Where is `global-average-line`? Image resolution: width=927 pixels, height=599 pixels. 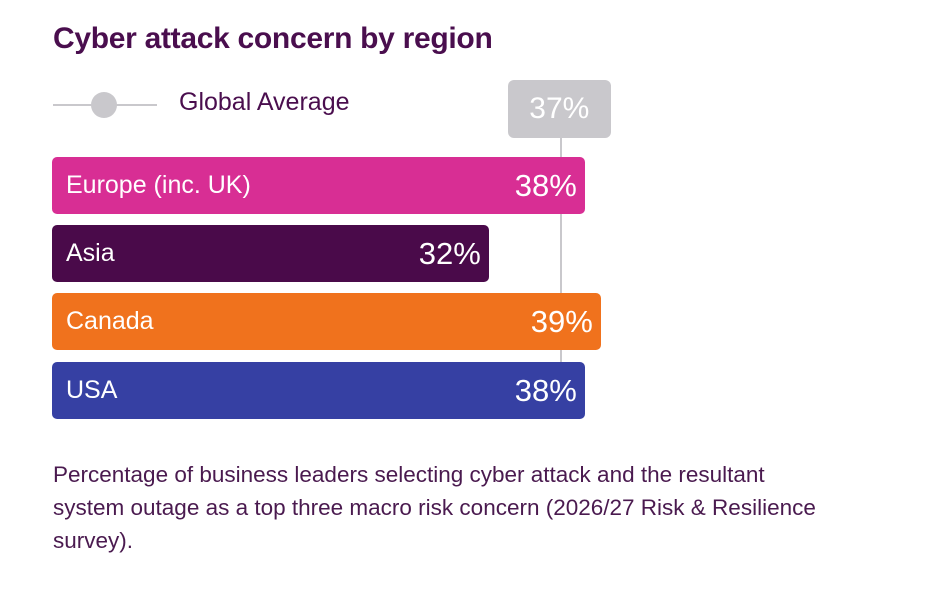
global-average-line is located at coordinates (560, 253).